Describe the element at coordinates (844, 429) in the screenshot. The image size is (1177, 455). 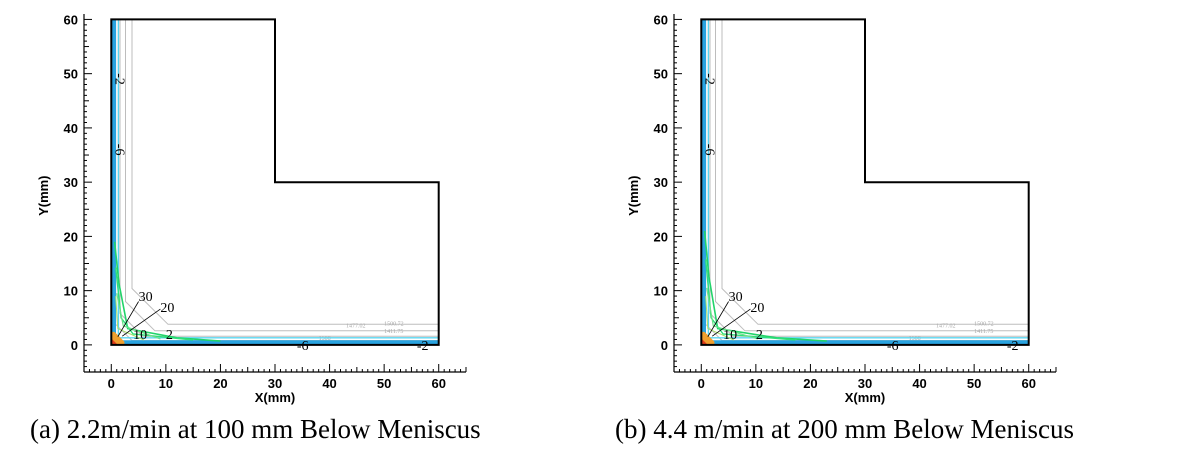
I see `caption-b: (b) 4.4 m/min at 200 mm Below Meniscus` at that location.